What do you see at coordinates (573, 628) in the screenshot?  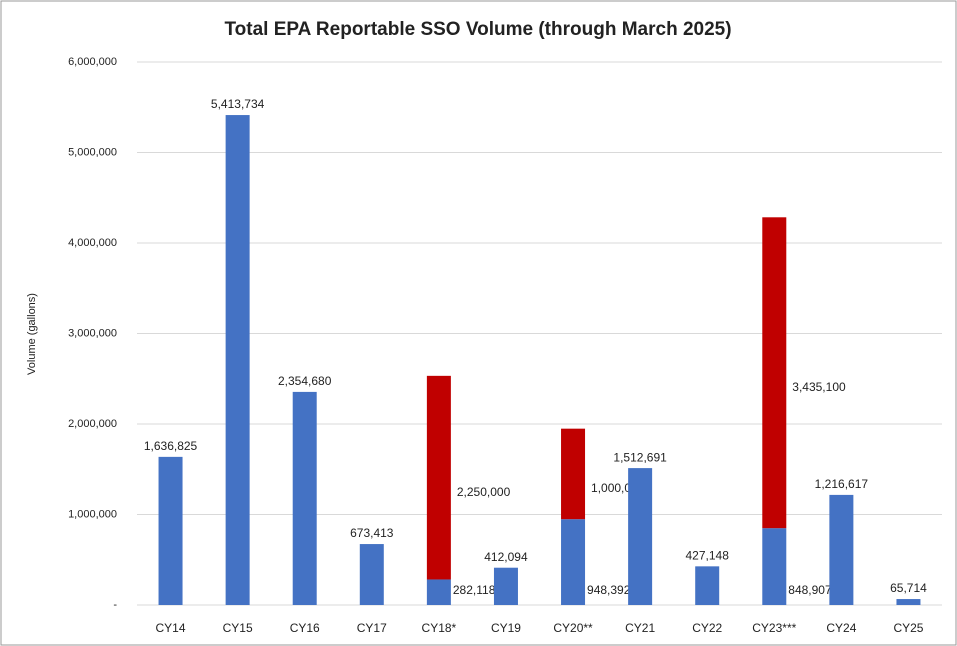 I see `x-tick-label: CY20**` at bounding box center [573, 628].